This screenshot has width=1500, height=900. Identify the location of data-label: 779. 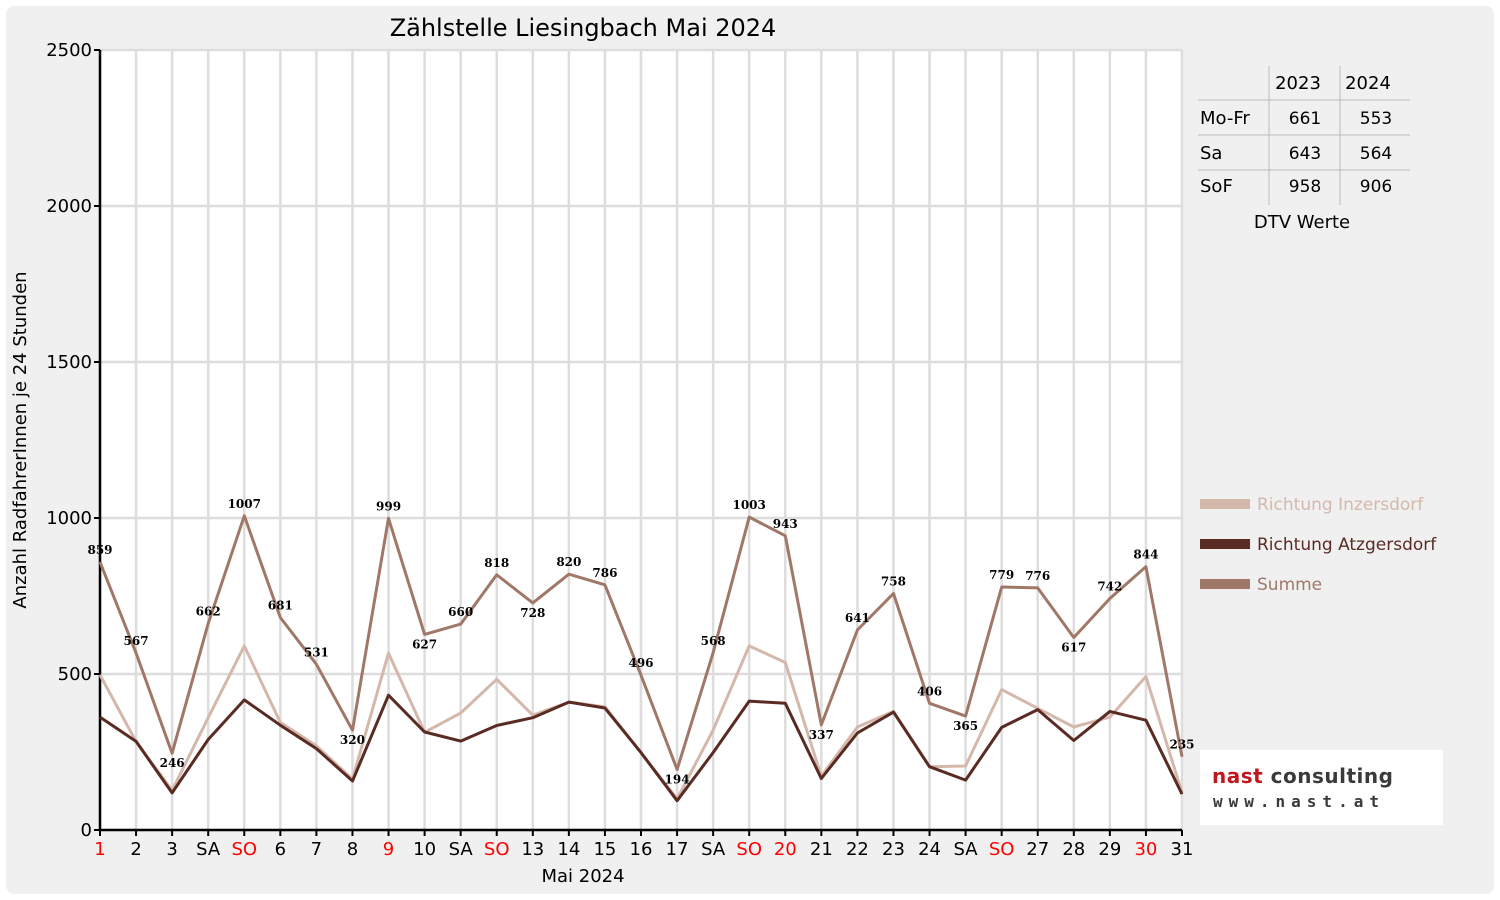
(1001, 575).